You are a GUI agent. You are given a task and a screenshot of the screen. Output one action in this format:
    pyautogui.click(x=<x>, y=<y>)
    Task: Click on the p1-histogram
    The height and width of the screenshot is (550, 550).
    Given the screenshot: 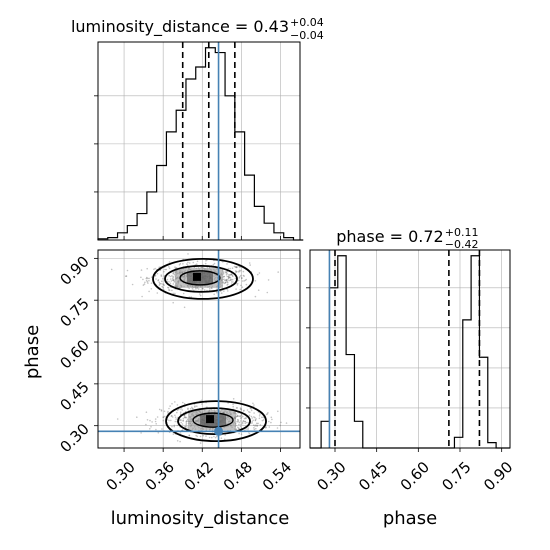 What is the action you would take?
    pyautogui.click(x=200, y=144)
    